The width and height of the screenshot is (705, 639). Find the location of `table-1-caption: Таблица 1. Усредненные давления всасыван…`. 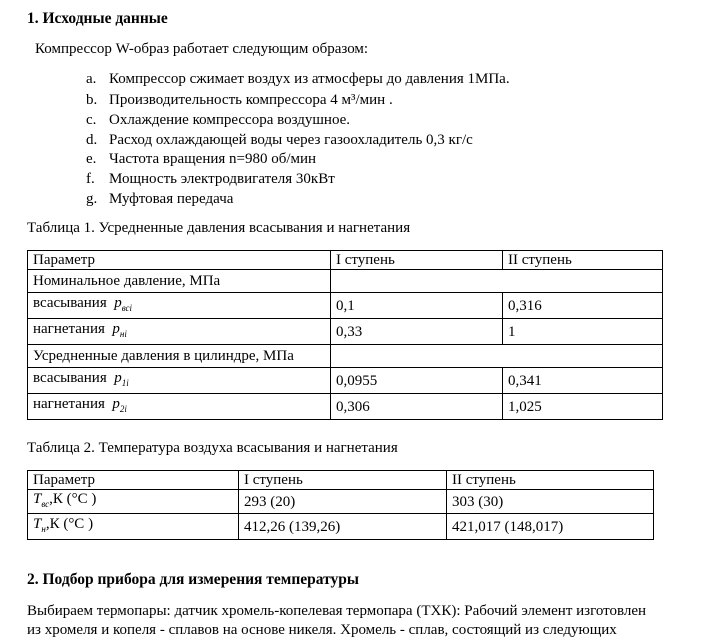

table-1-caption: Таблица 1. Усредненные давления всасыван… is located at coordinates (219, 228).